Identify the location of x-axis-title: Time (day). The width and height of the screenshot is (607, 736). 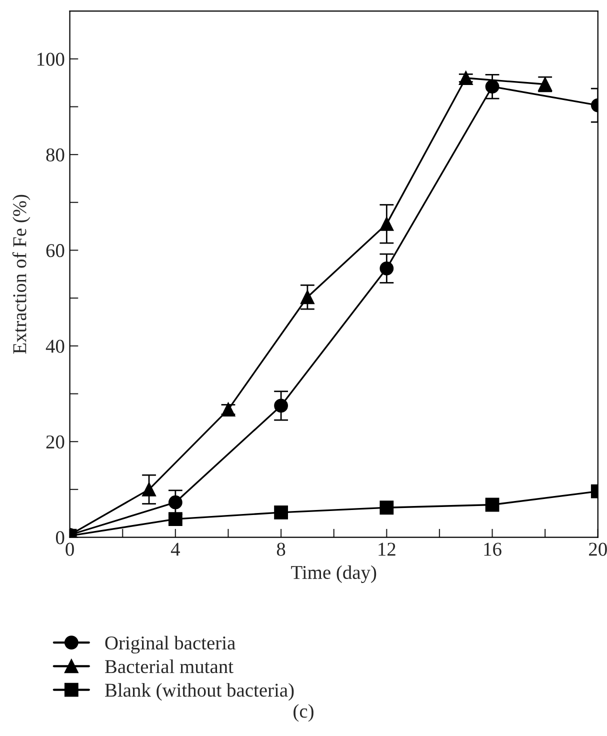
(333, 574).